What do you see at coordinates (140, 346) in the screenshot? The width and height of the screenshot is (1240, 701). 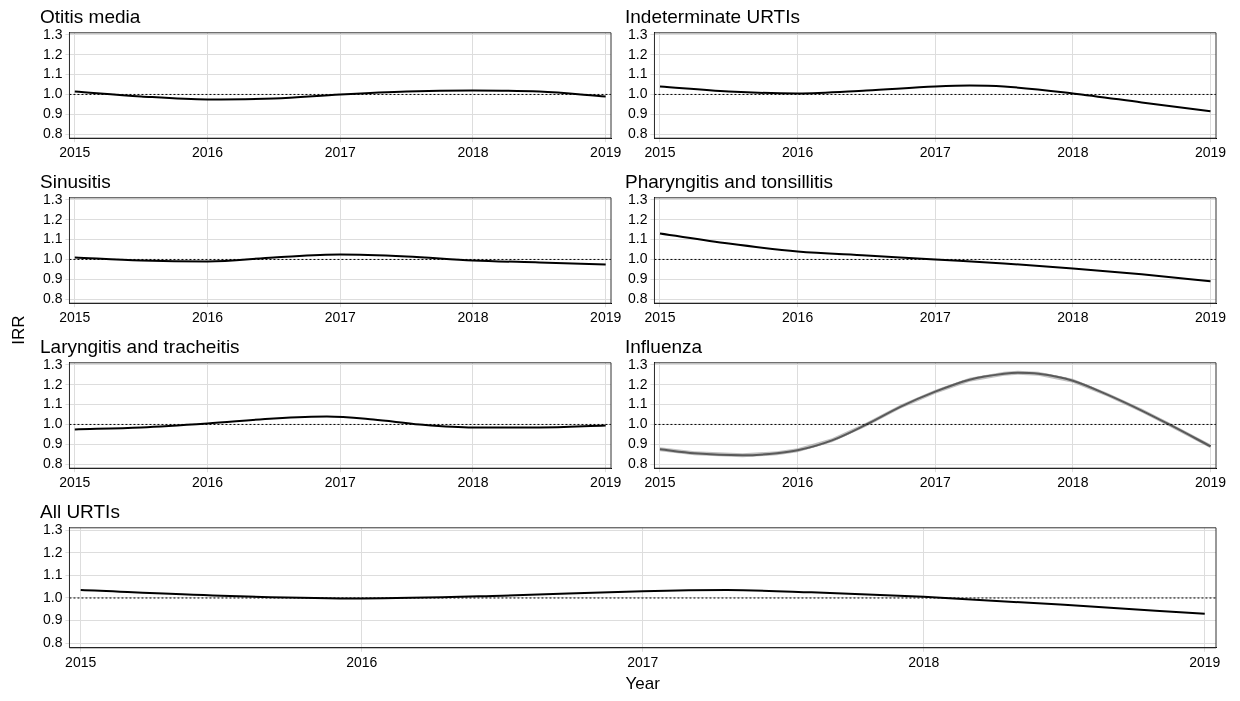 I see `chart-title: Laryngitis and tracheitis` at bounding box center [140, 346].